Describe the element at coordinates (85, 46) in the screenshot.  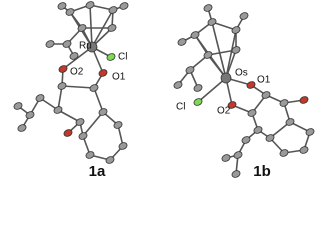
I see `atom-label: Ru` at that location.